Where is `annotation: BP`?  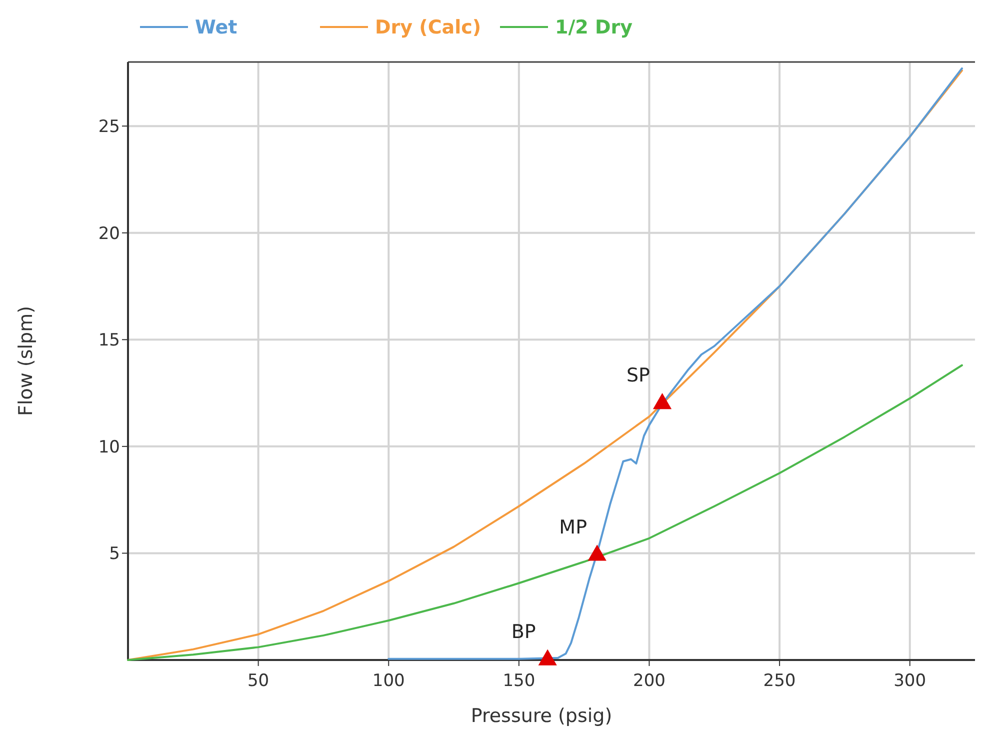 annotation: BP is located at coordinates (523, 632).